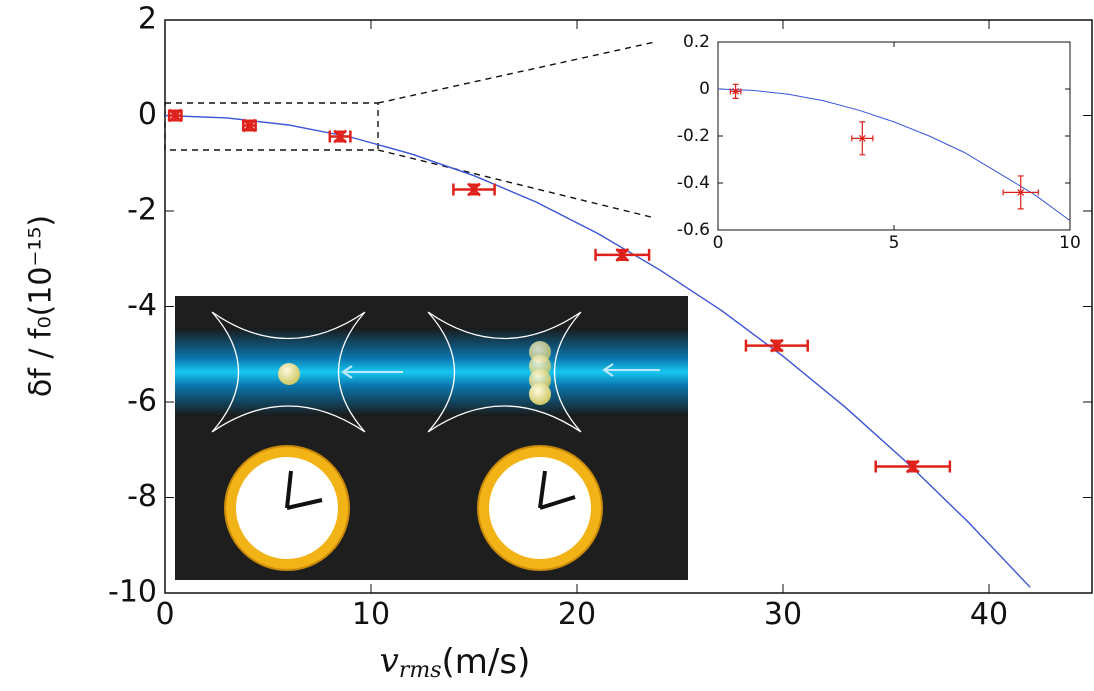 The height and width of the screenshot is (691, 1094). I want to click on y-tick-label: -4, so click(142, 305).